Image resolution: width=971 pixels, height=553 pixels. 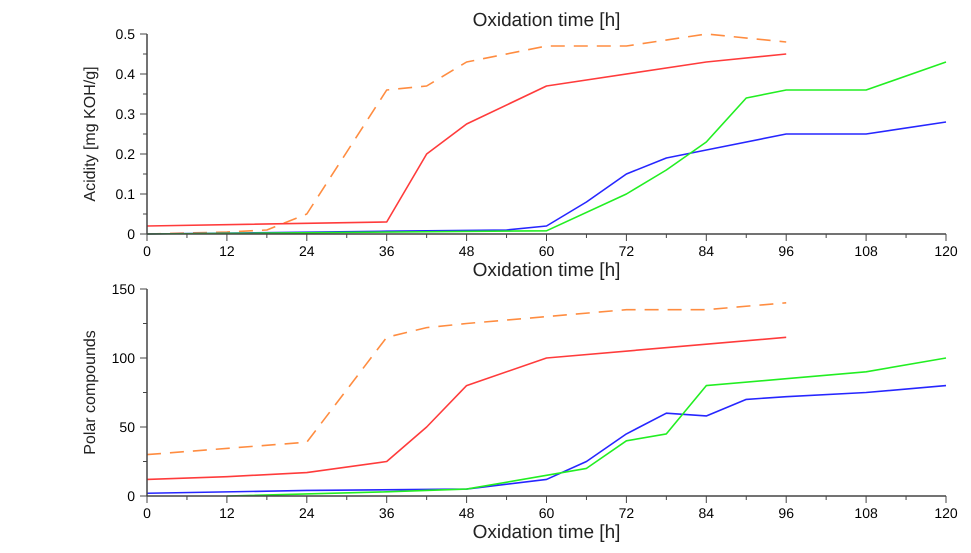 I want to click on y-axis-title: Polar compounds, so click(x=90, y=392).